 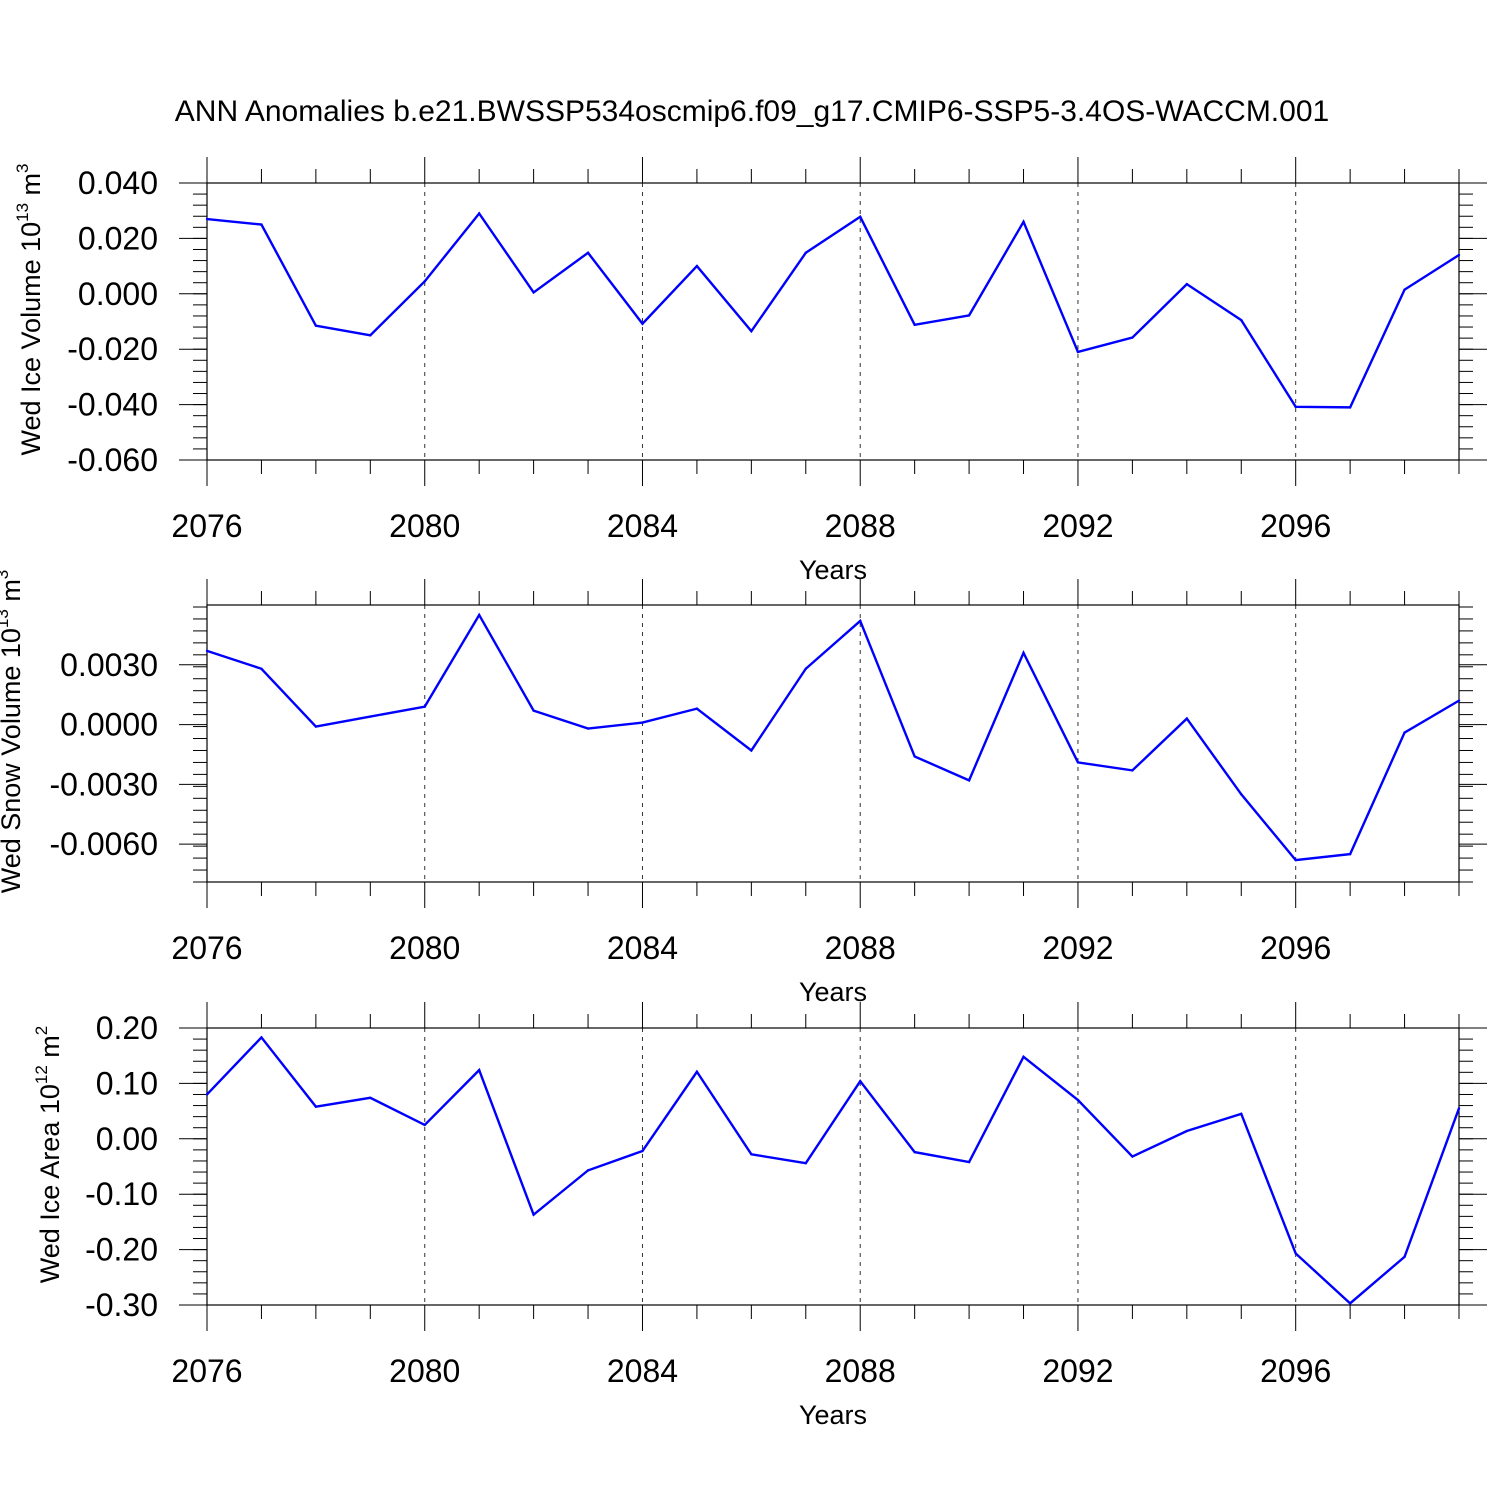 I want to click on y-axis-title: Wed Ice Area 1012 m2, so click(x=48, y=1155).